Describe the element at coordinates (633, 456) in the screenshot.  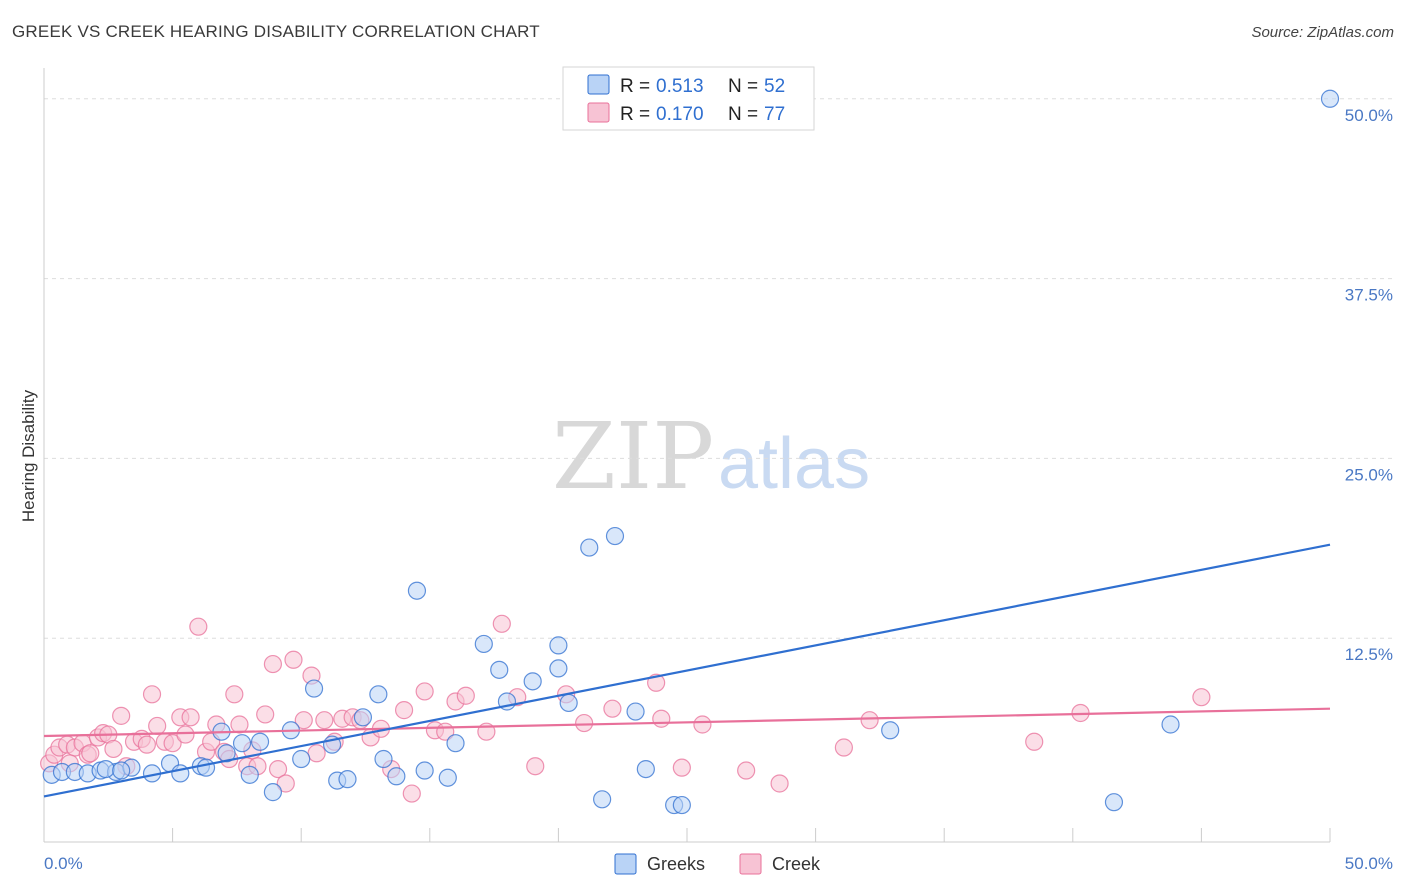
I see `watermark-zip: ZIP` at that location.